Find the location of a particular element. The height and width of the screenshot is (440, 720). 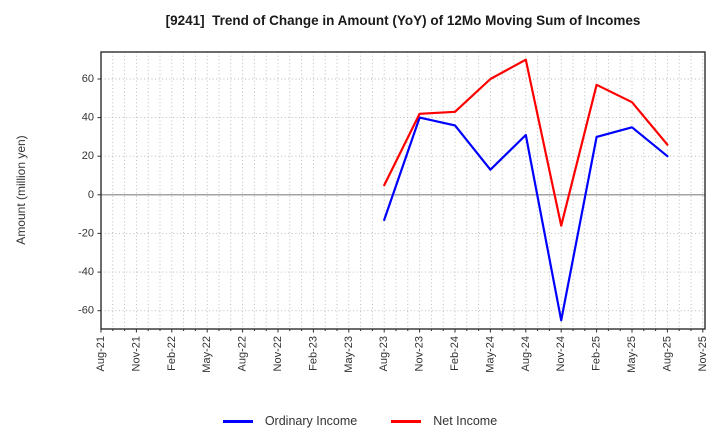

svg-text: Feb-24 is located at coordinates (455, 353).